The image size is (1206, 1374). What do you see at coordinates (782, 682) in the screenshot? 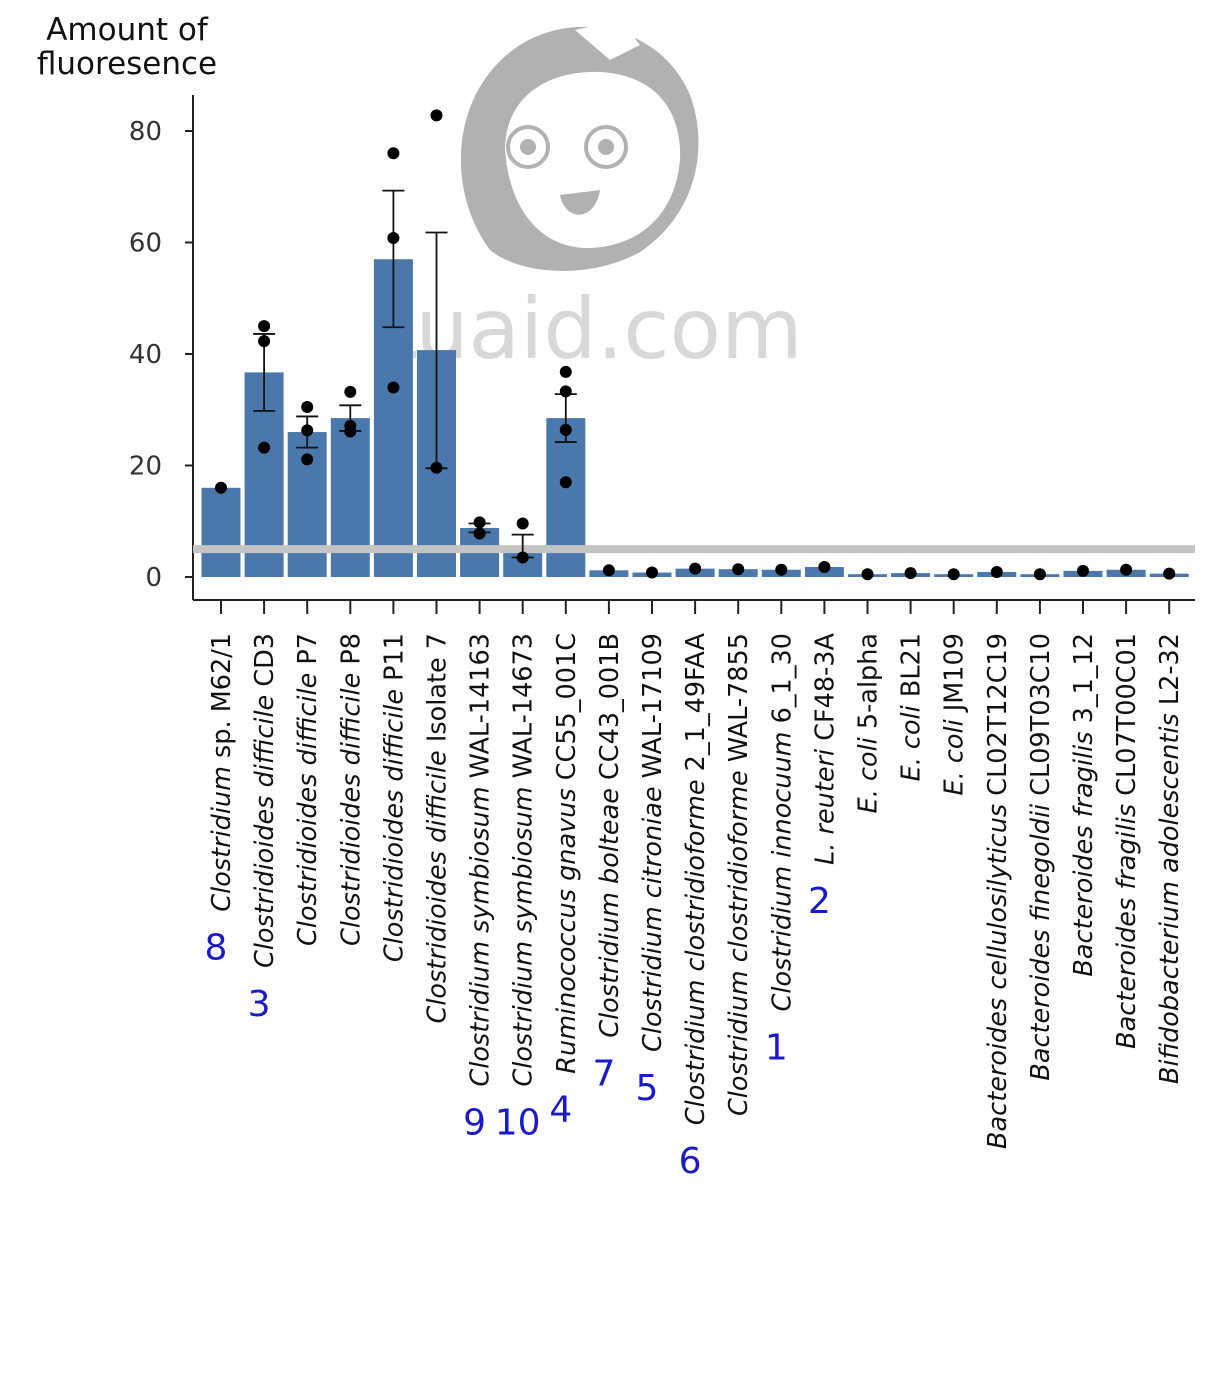
I see `category-label-rest: 6_1_30` at bounding box center [782, 682].